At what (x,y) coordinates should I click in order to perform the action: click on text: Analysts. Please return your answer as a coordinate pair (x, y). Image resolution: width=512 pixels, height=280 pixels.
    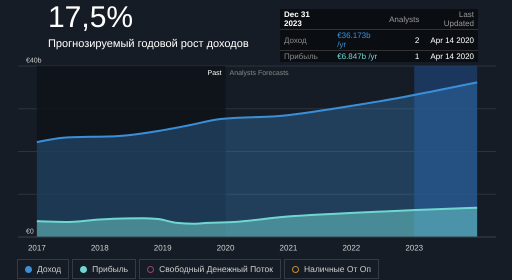
    Looking at the image, I should click on (404, 20).